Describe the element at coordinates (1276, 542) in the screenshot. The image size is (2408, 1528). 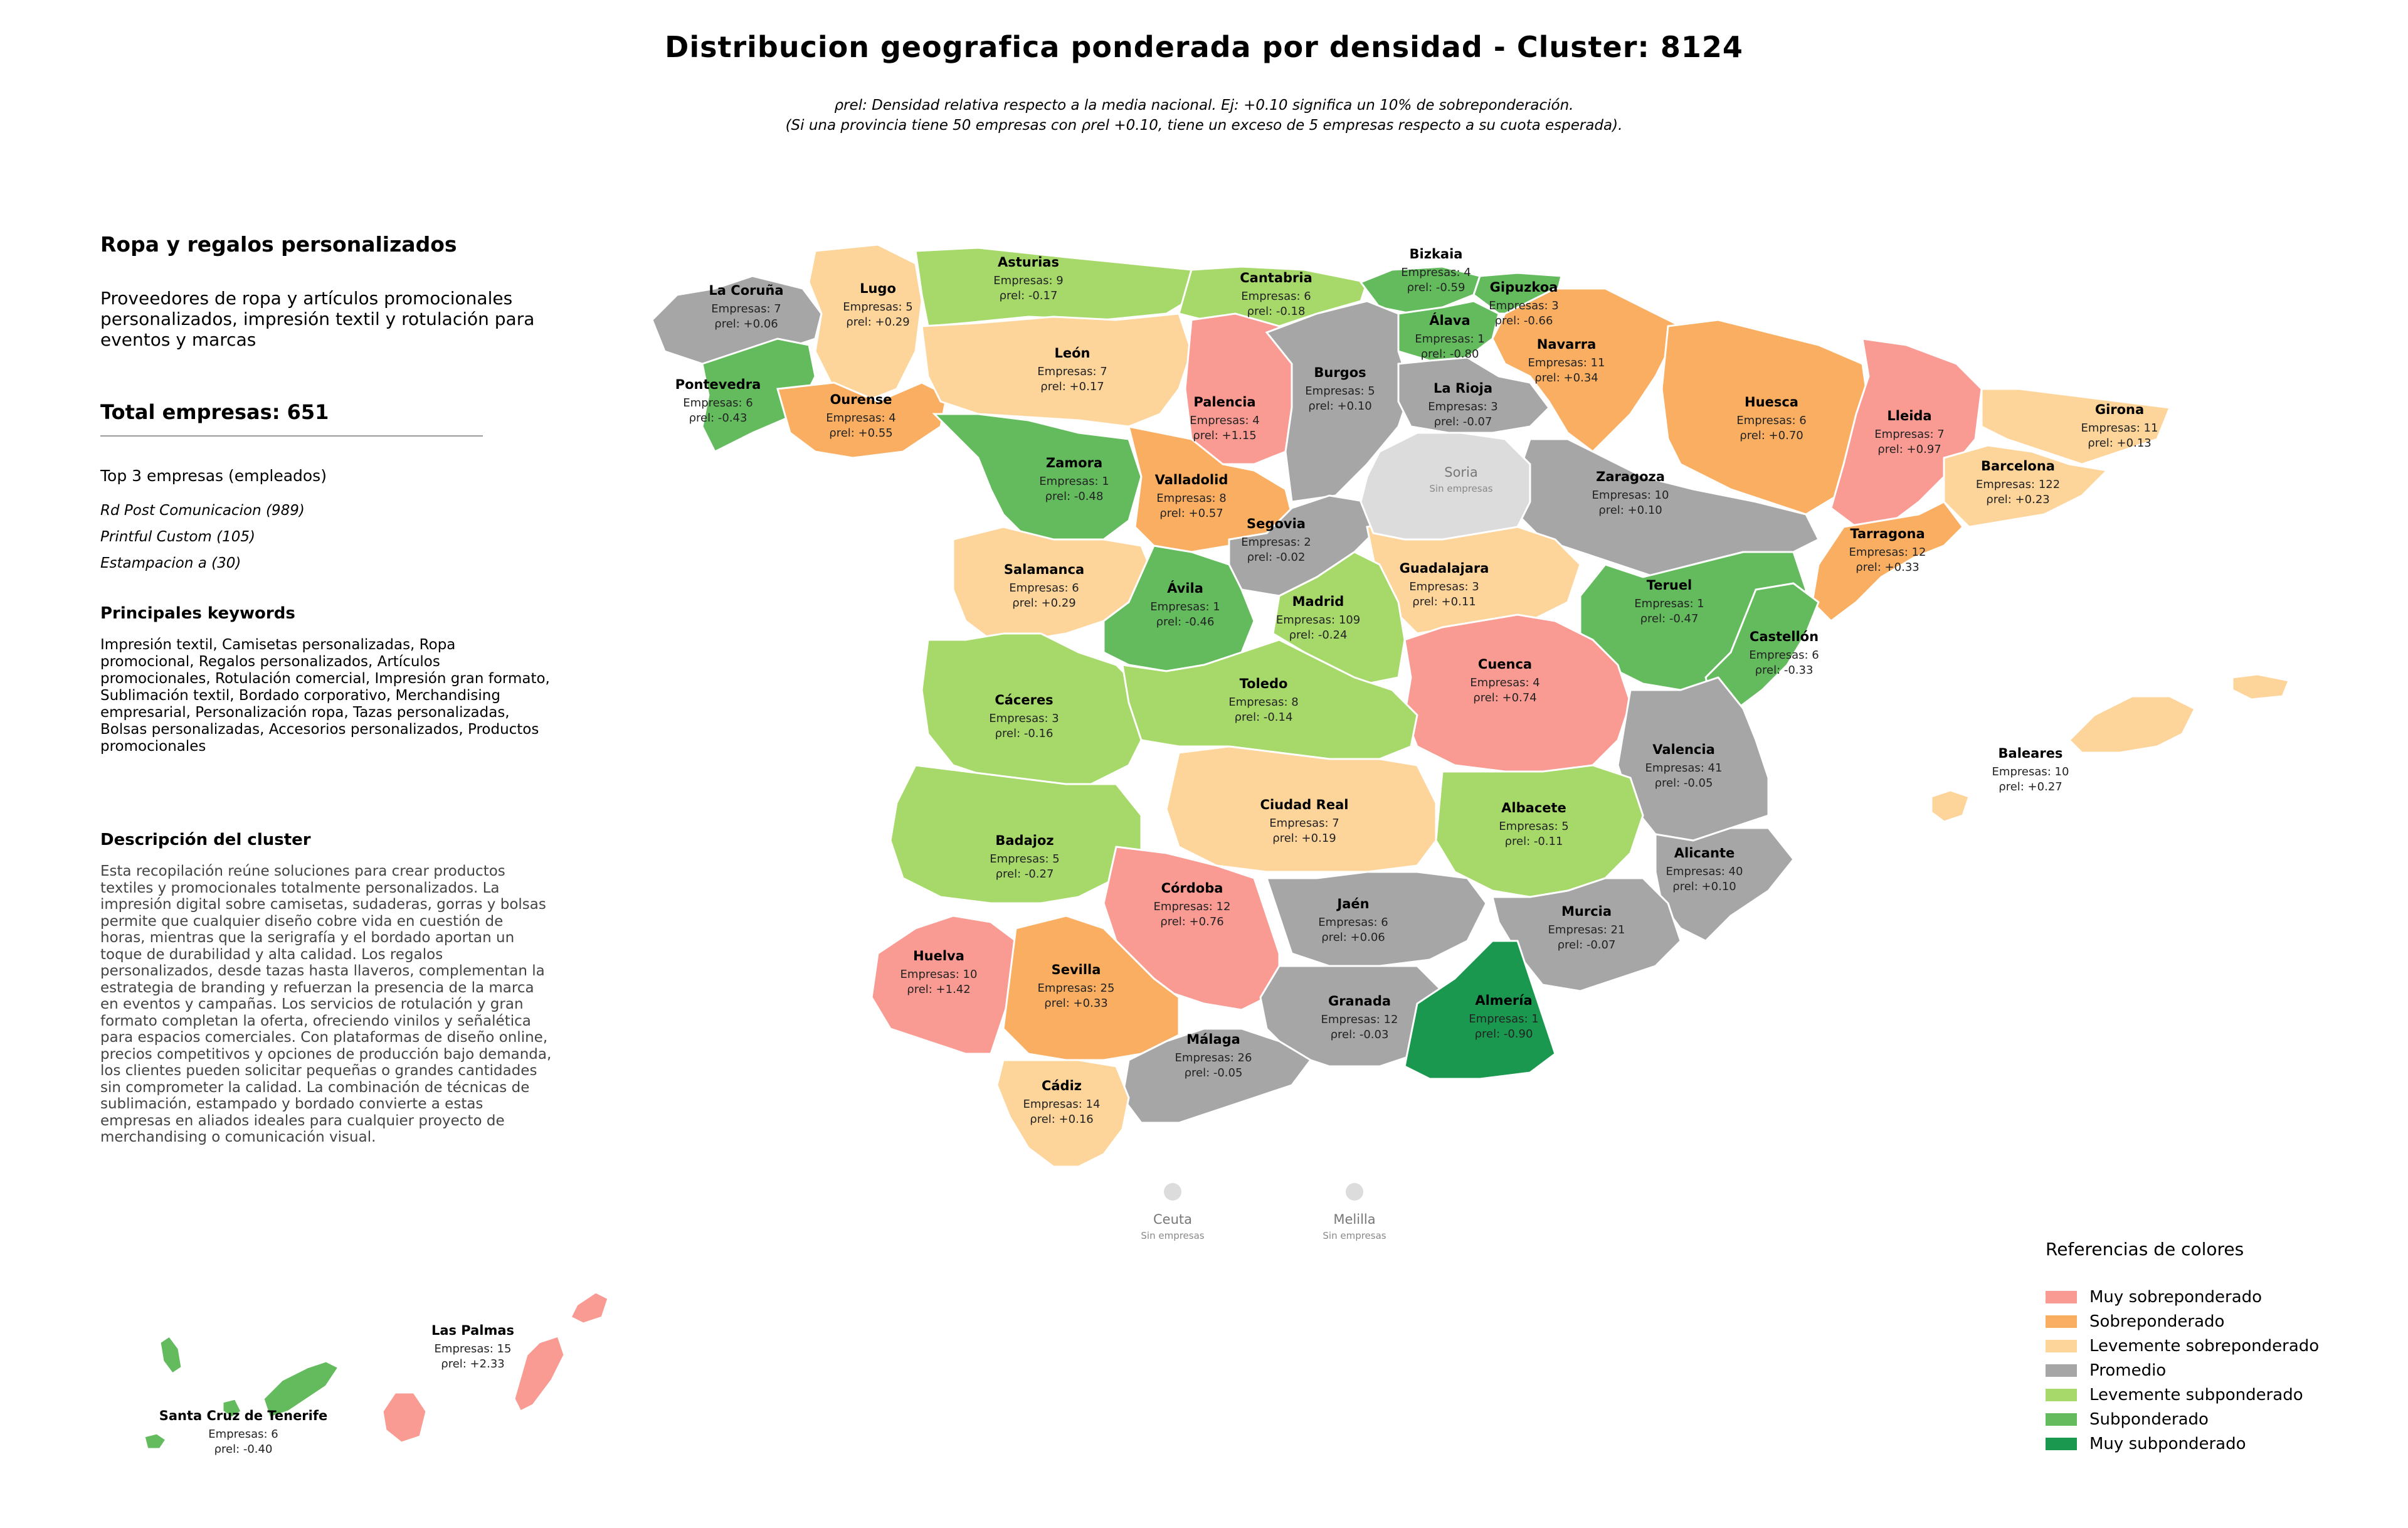
I see `province-count-segovia: Empresas: 2` at that location.